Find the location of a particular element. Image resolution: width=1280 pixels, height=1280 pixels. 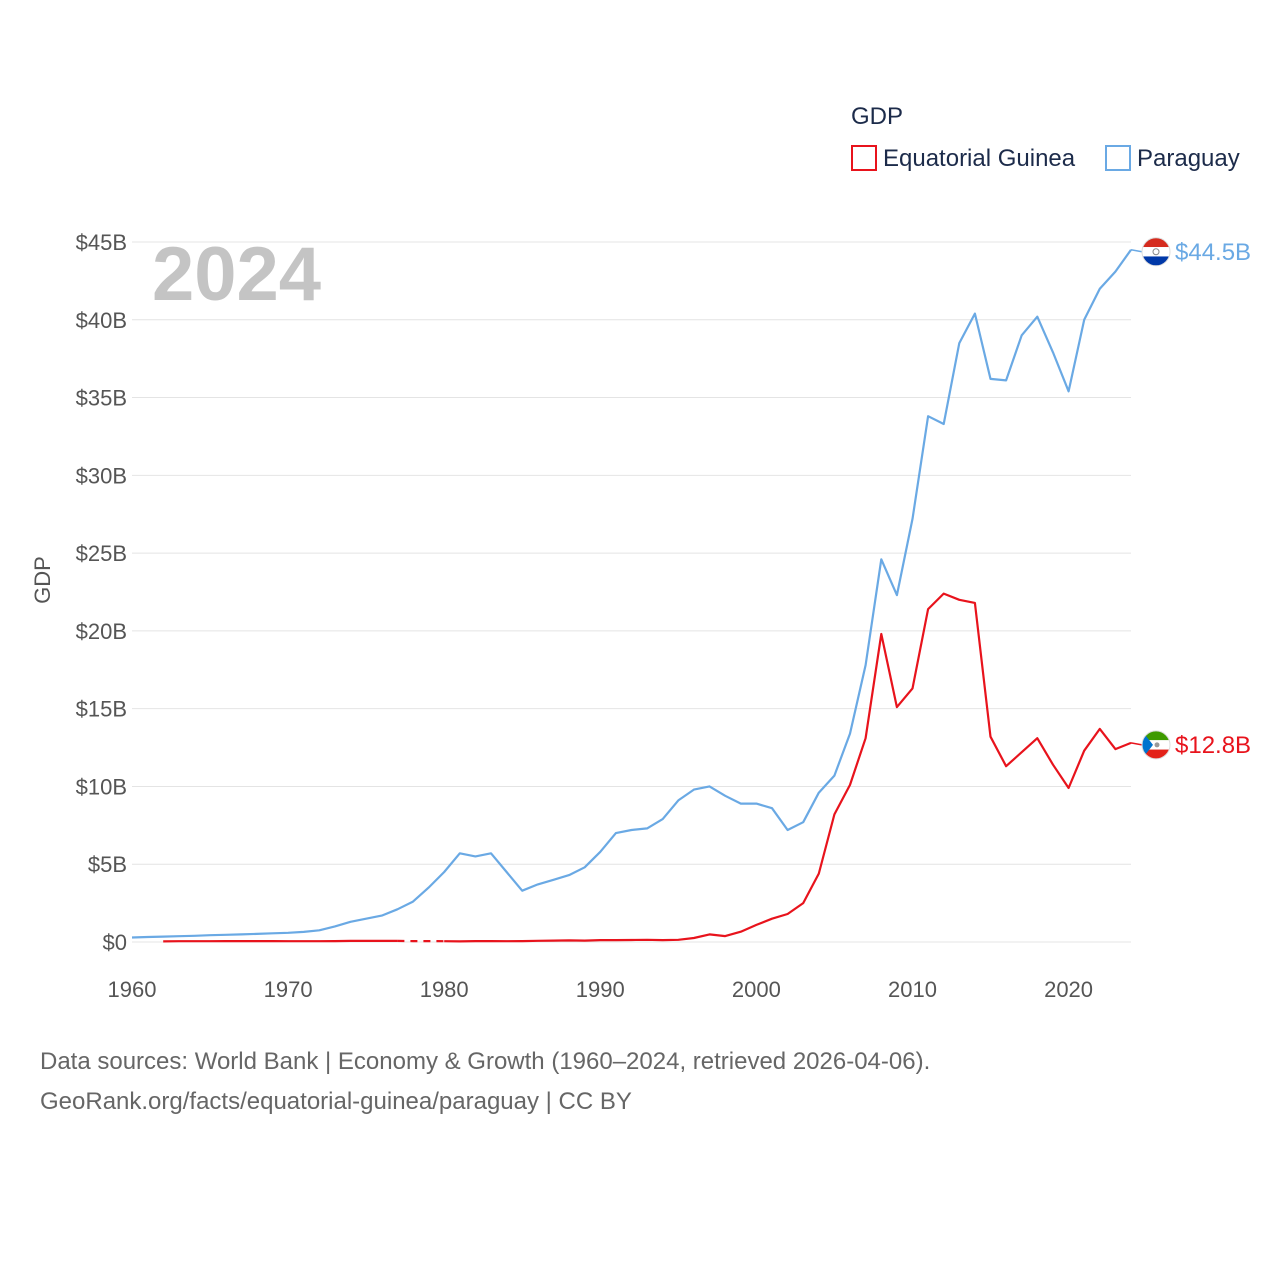

y-tick-label: $0 is located at coordinates (115, 942).